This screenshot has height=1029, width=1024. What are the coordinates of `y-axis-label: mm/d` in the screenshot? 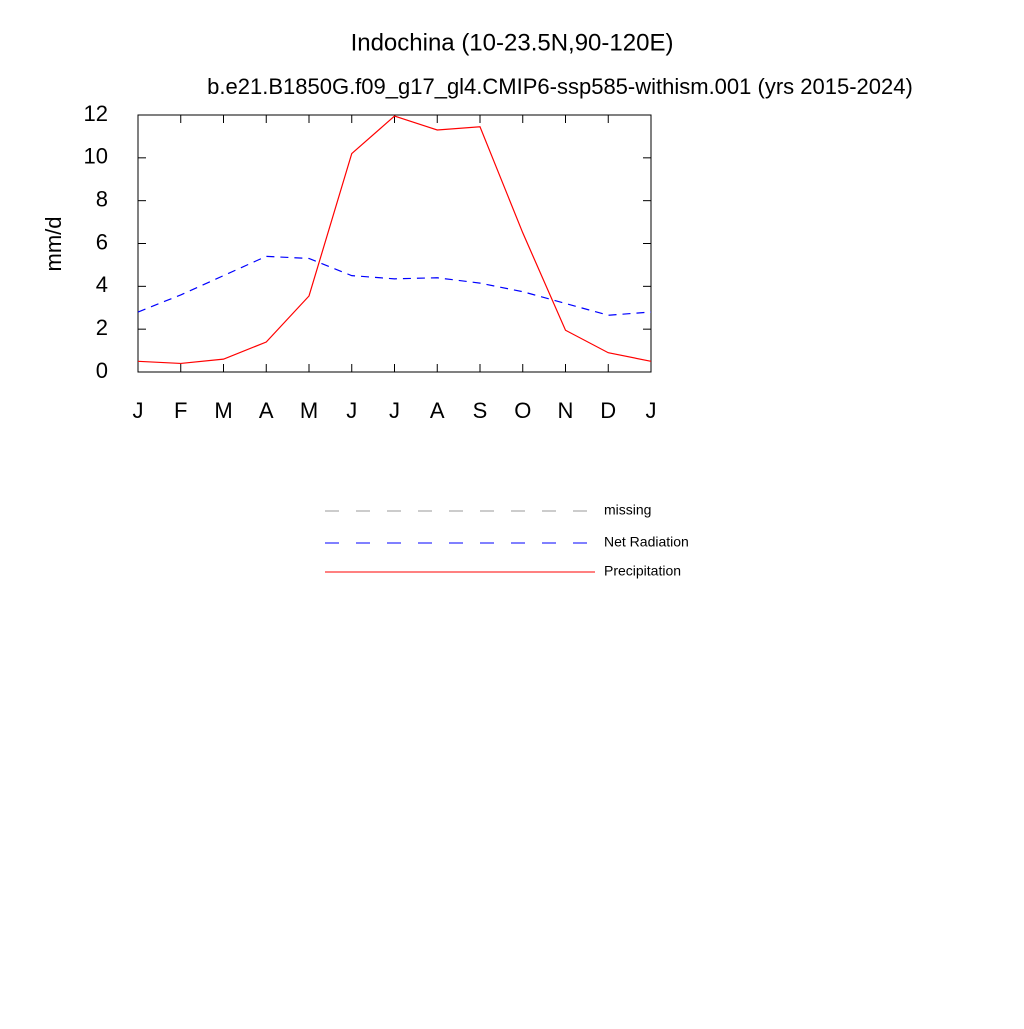 It's located at (53, 244).